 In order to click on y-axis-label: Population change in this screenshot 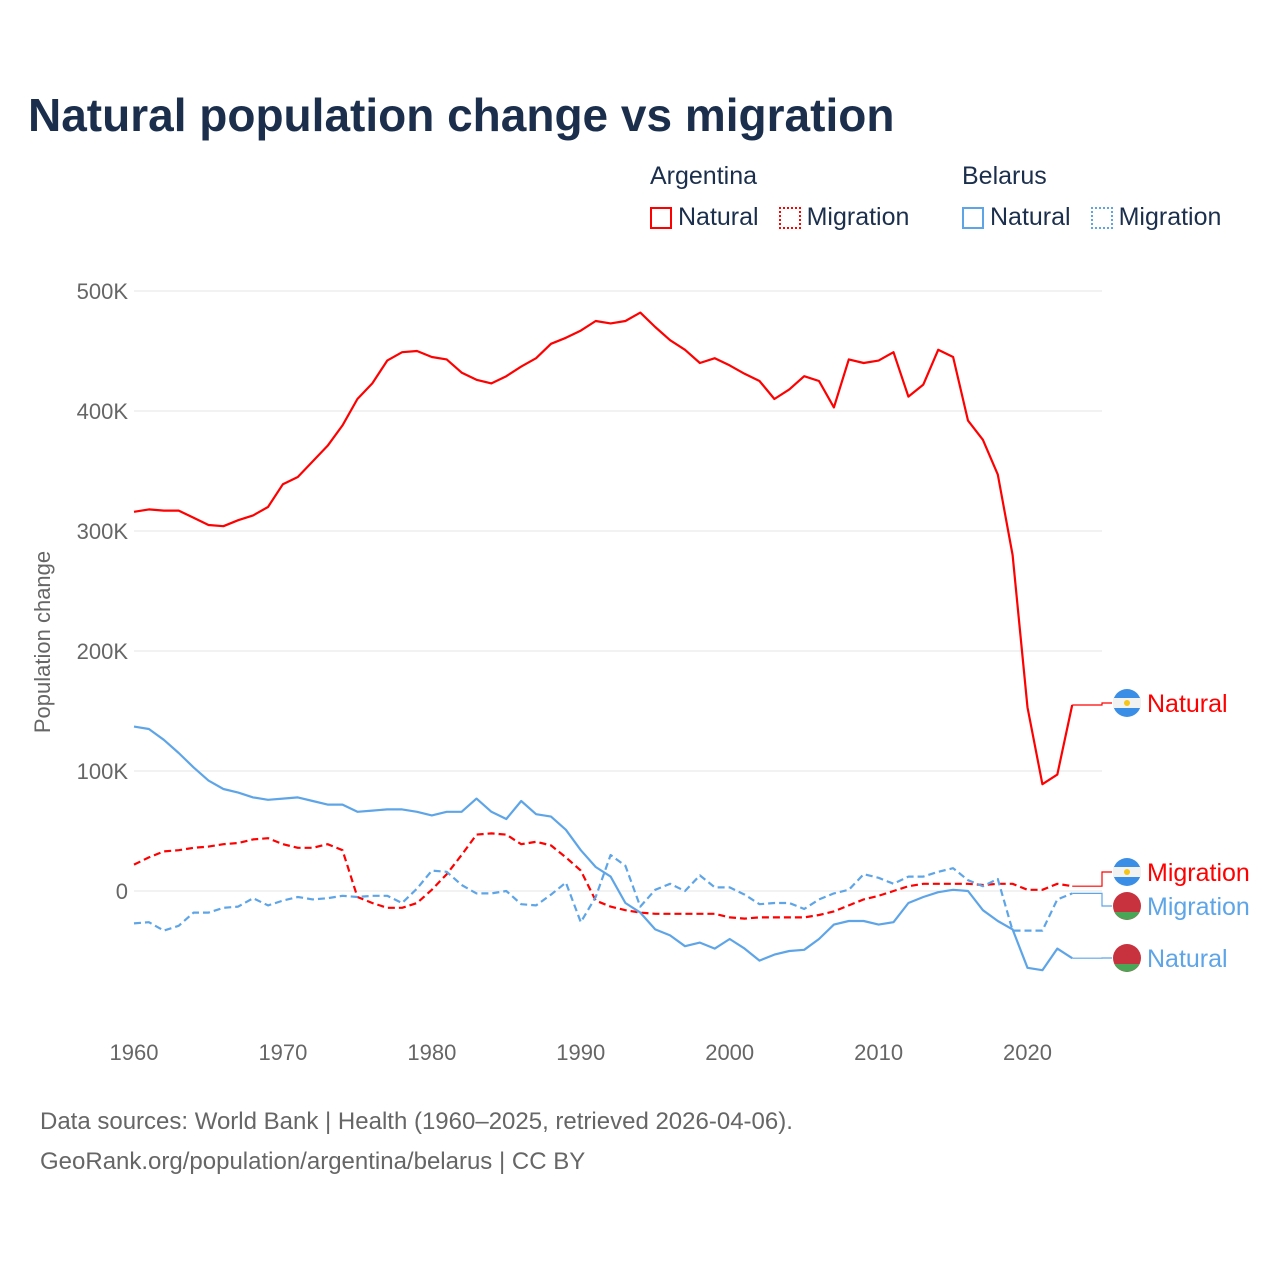, I will do `click(42, 642)`.